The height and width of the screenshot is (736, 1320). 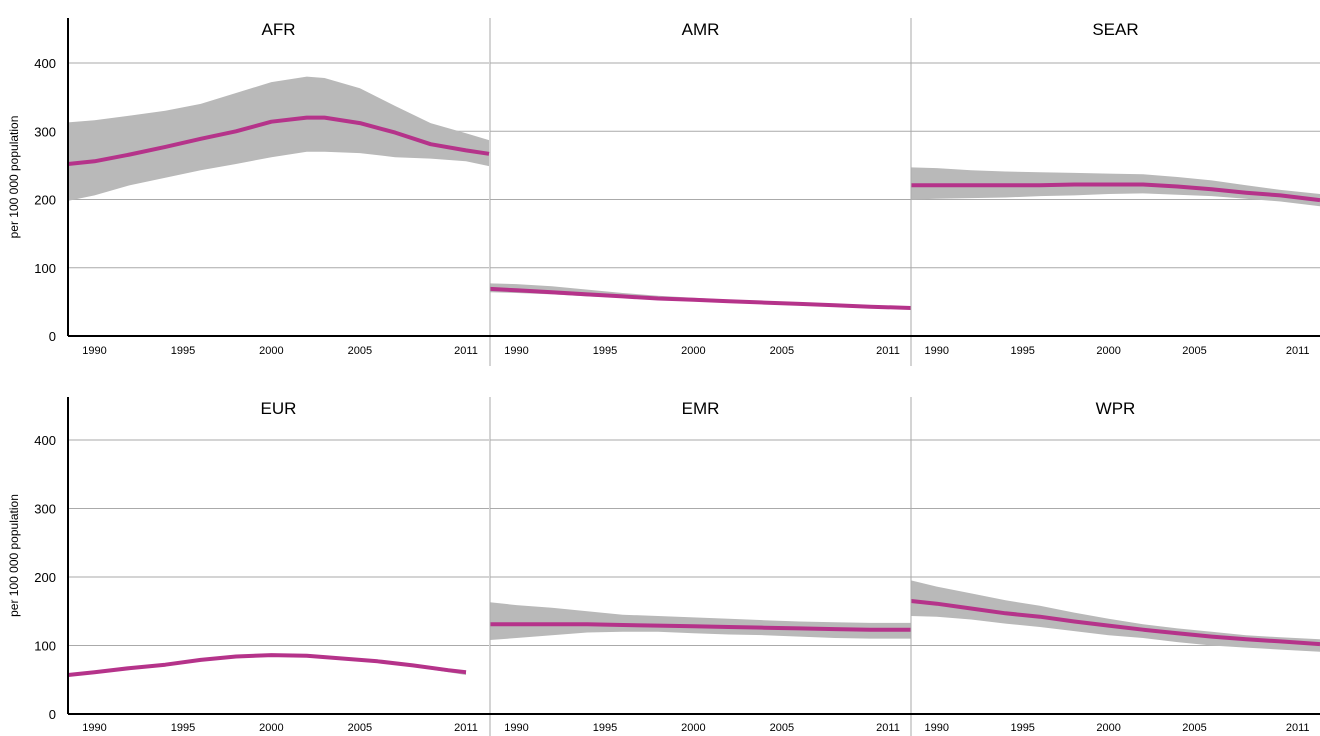 What do you see at coordinates (605, 351) in the screenshot?
I see `x-tick-label-amr-1995: 1995` at bounding box center [605, 351].